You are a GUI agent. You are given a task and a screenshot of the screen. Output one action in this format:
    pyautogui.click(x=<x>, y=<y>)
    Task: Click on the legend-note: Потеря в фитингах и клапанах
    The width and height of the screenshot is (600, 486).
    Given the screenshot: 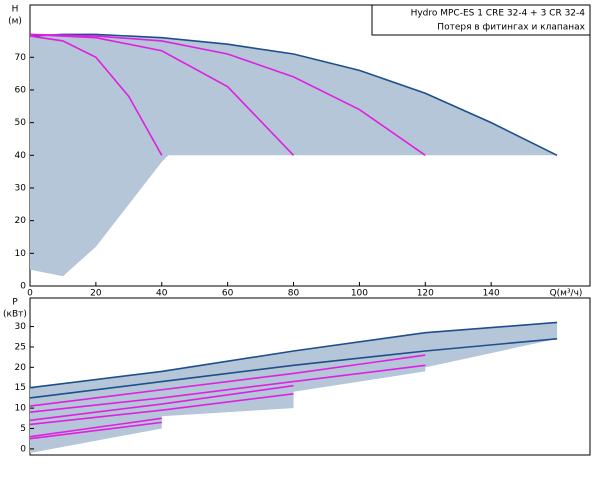 What is the action you would take?
    pyautogui.click(x=511, y=28)
    